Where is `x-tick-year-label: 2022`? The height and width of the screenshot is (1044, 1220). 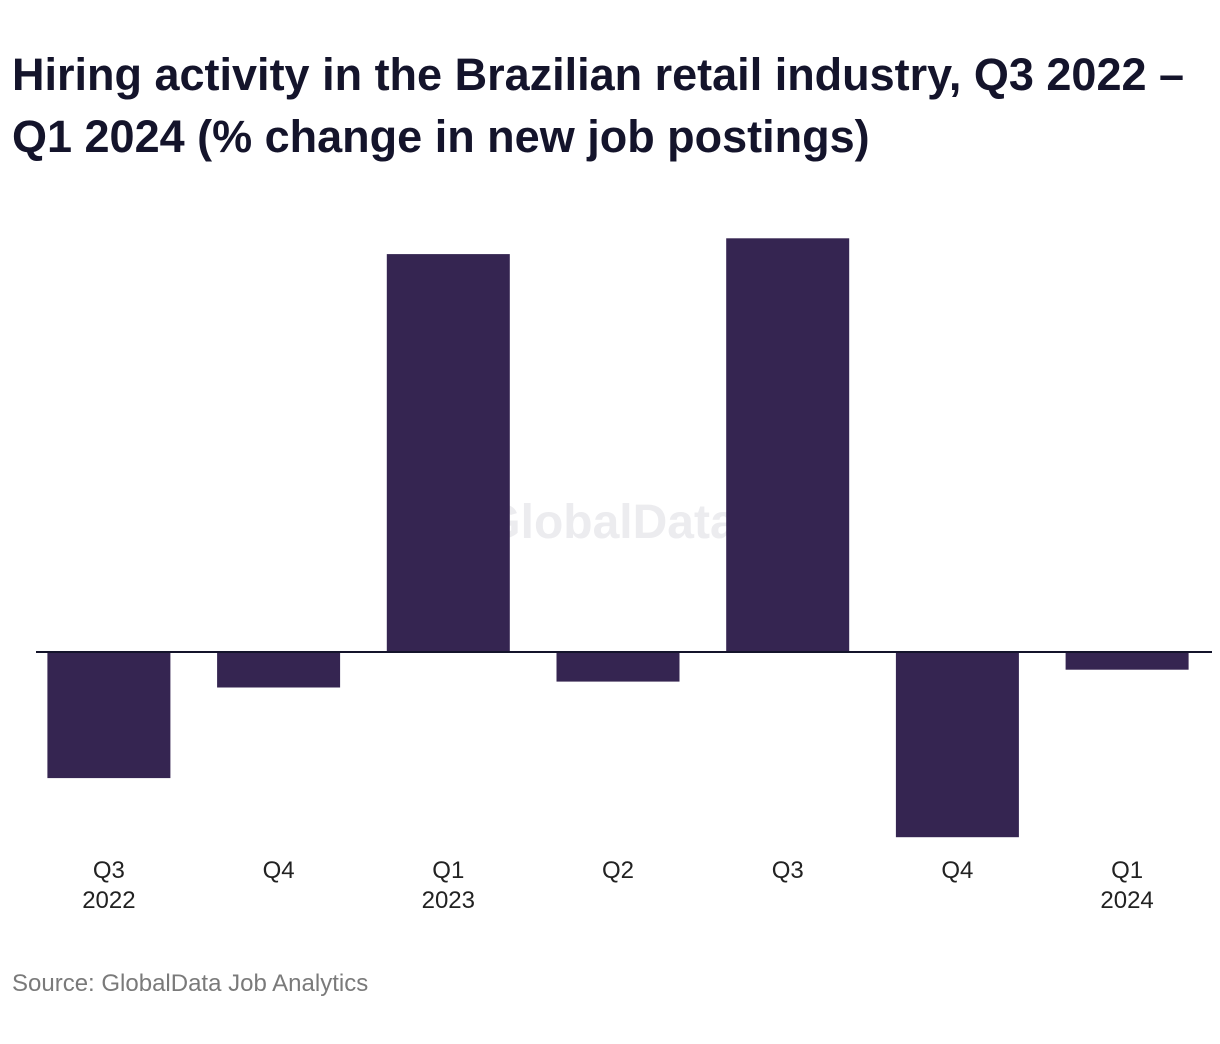
x-tick-year-label: 2022 is located at coordinates (108, 900).